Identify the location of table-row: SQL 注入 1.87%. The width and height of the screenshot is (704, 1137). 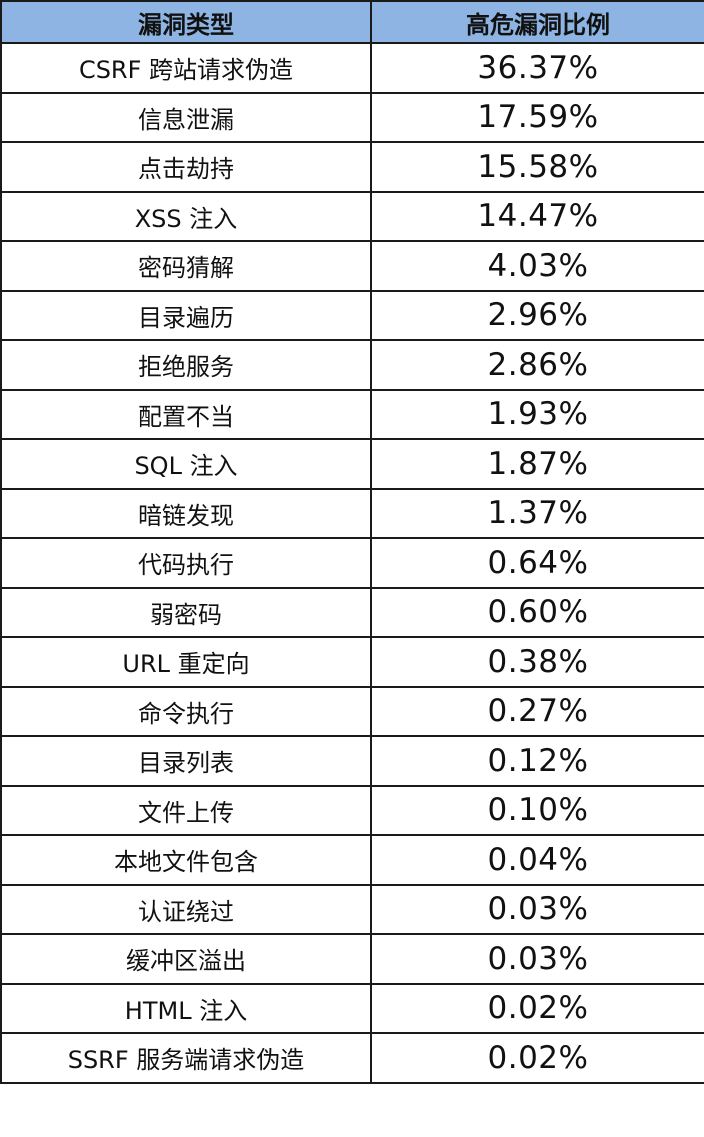
(352, 464).